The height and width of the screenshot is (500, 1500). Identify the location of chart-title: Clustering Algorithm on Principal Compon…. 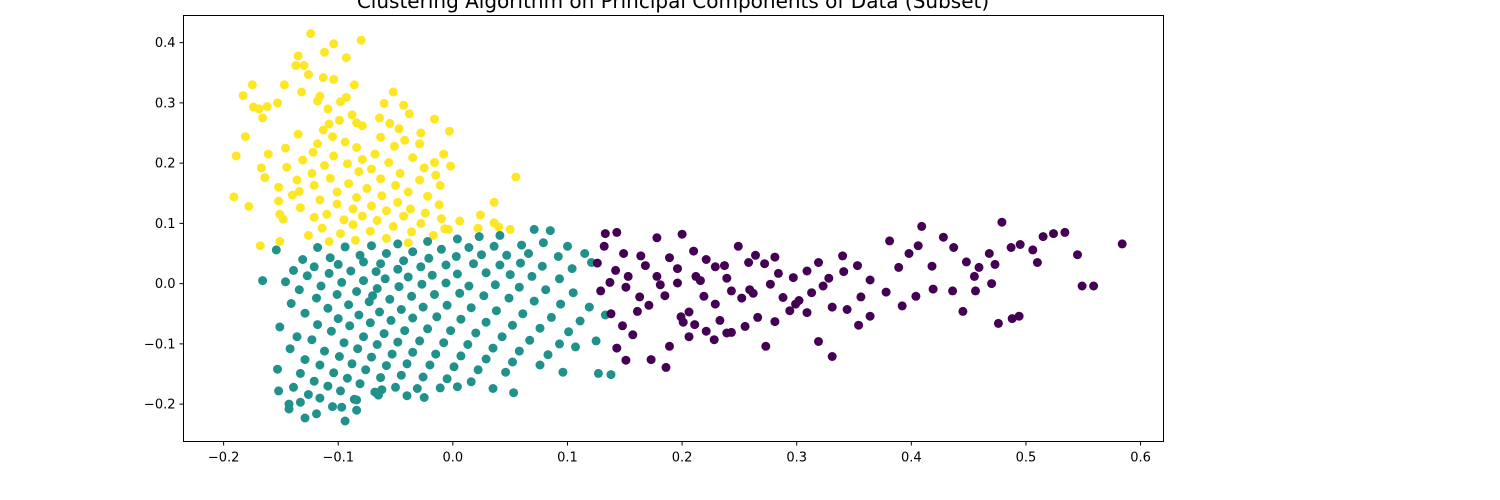
(673, 6).